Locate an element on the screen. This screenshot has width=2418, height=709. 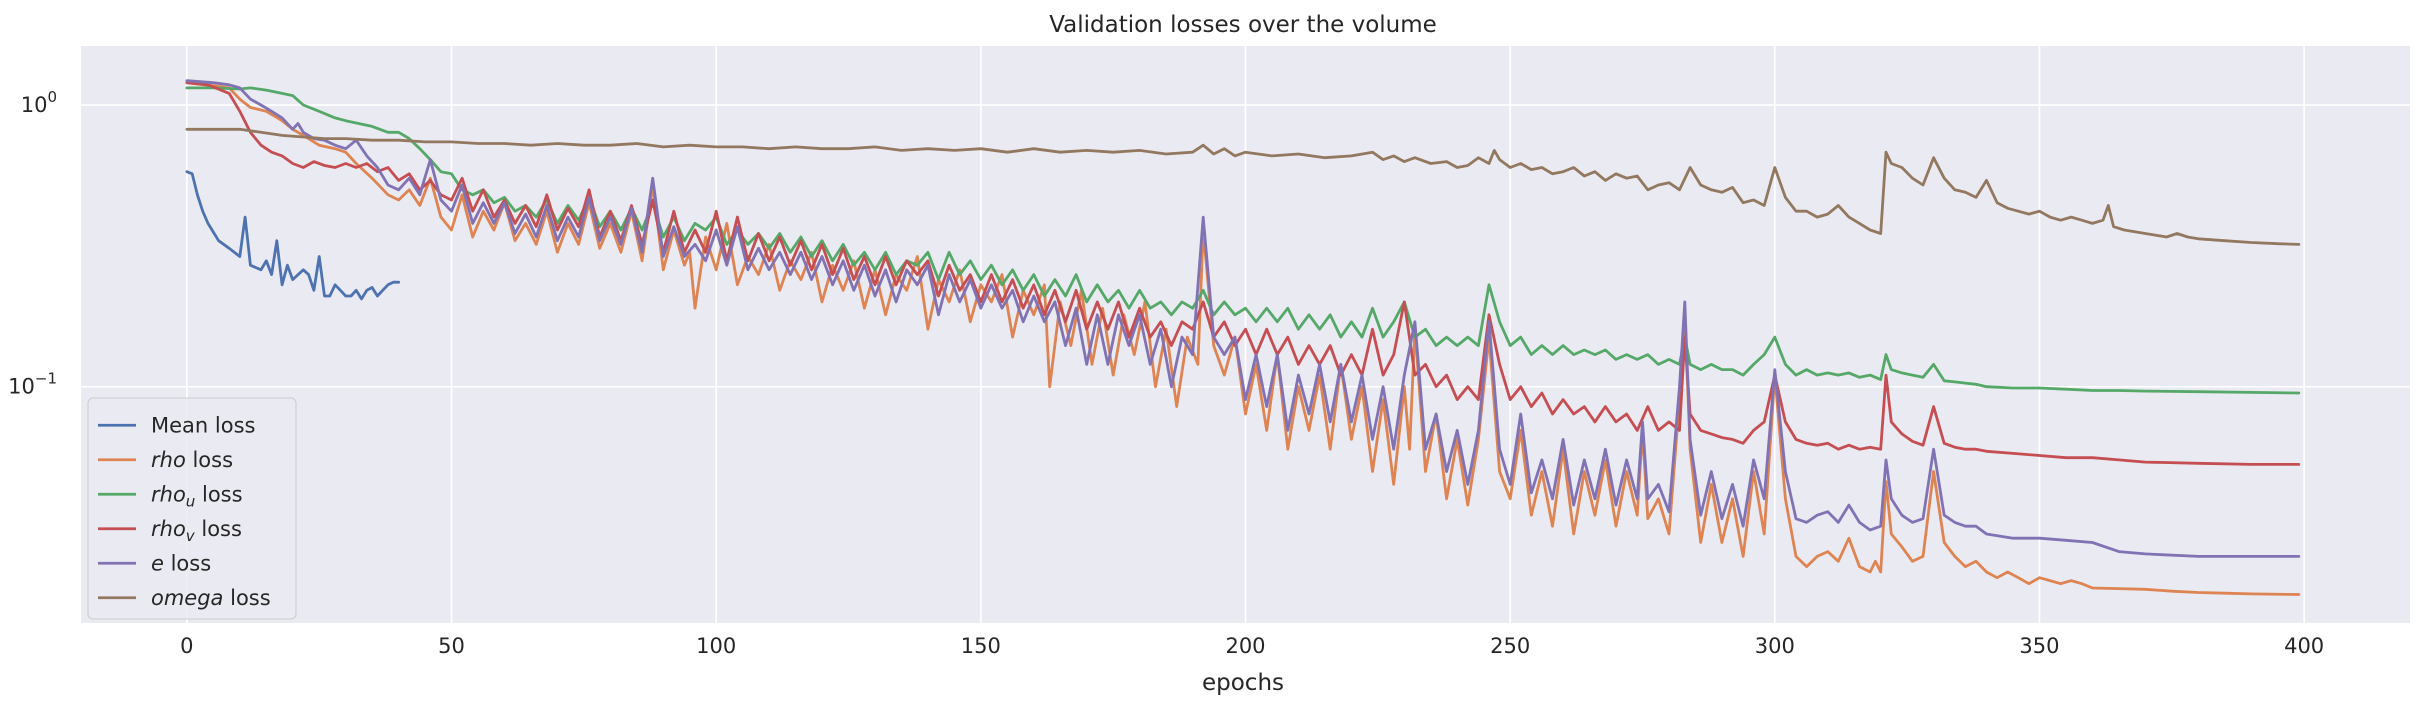
x-axis-label: epochs is located at coordinates (1243, 683).